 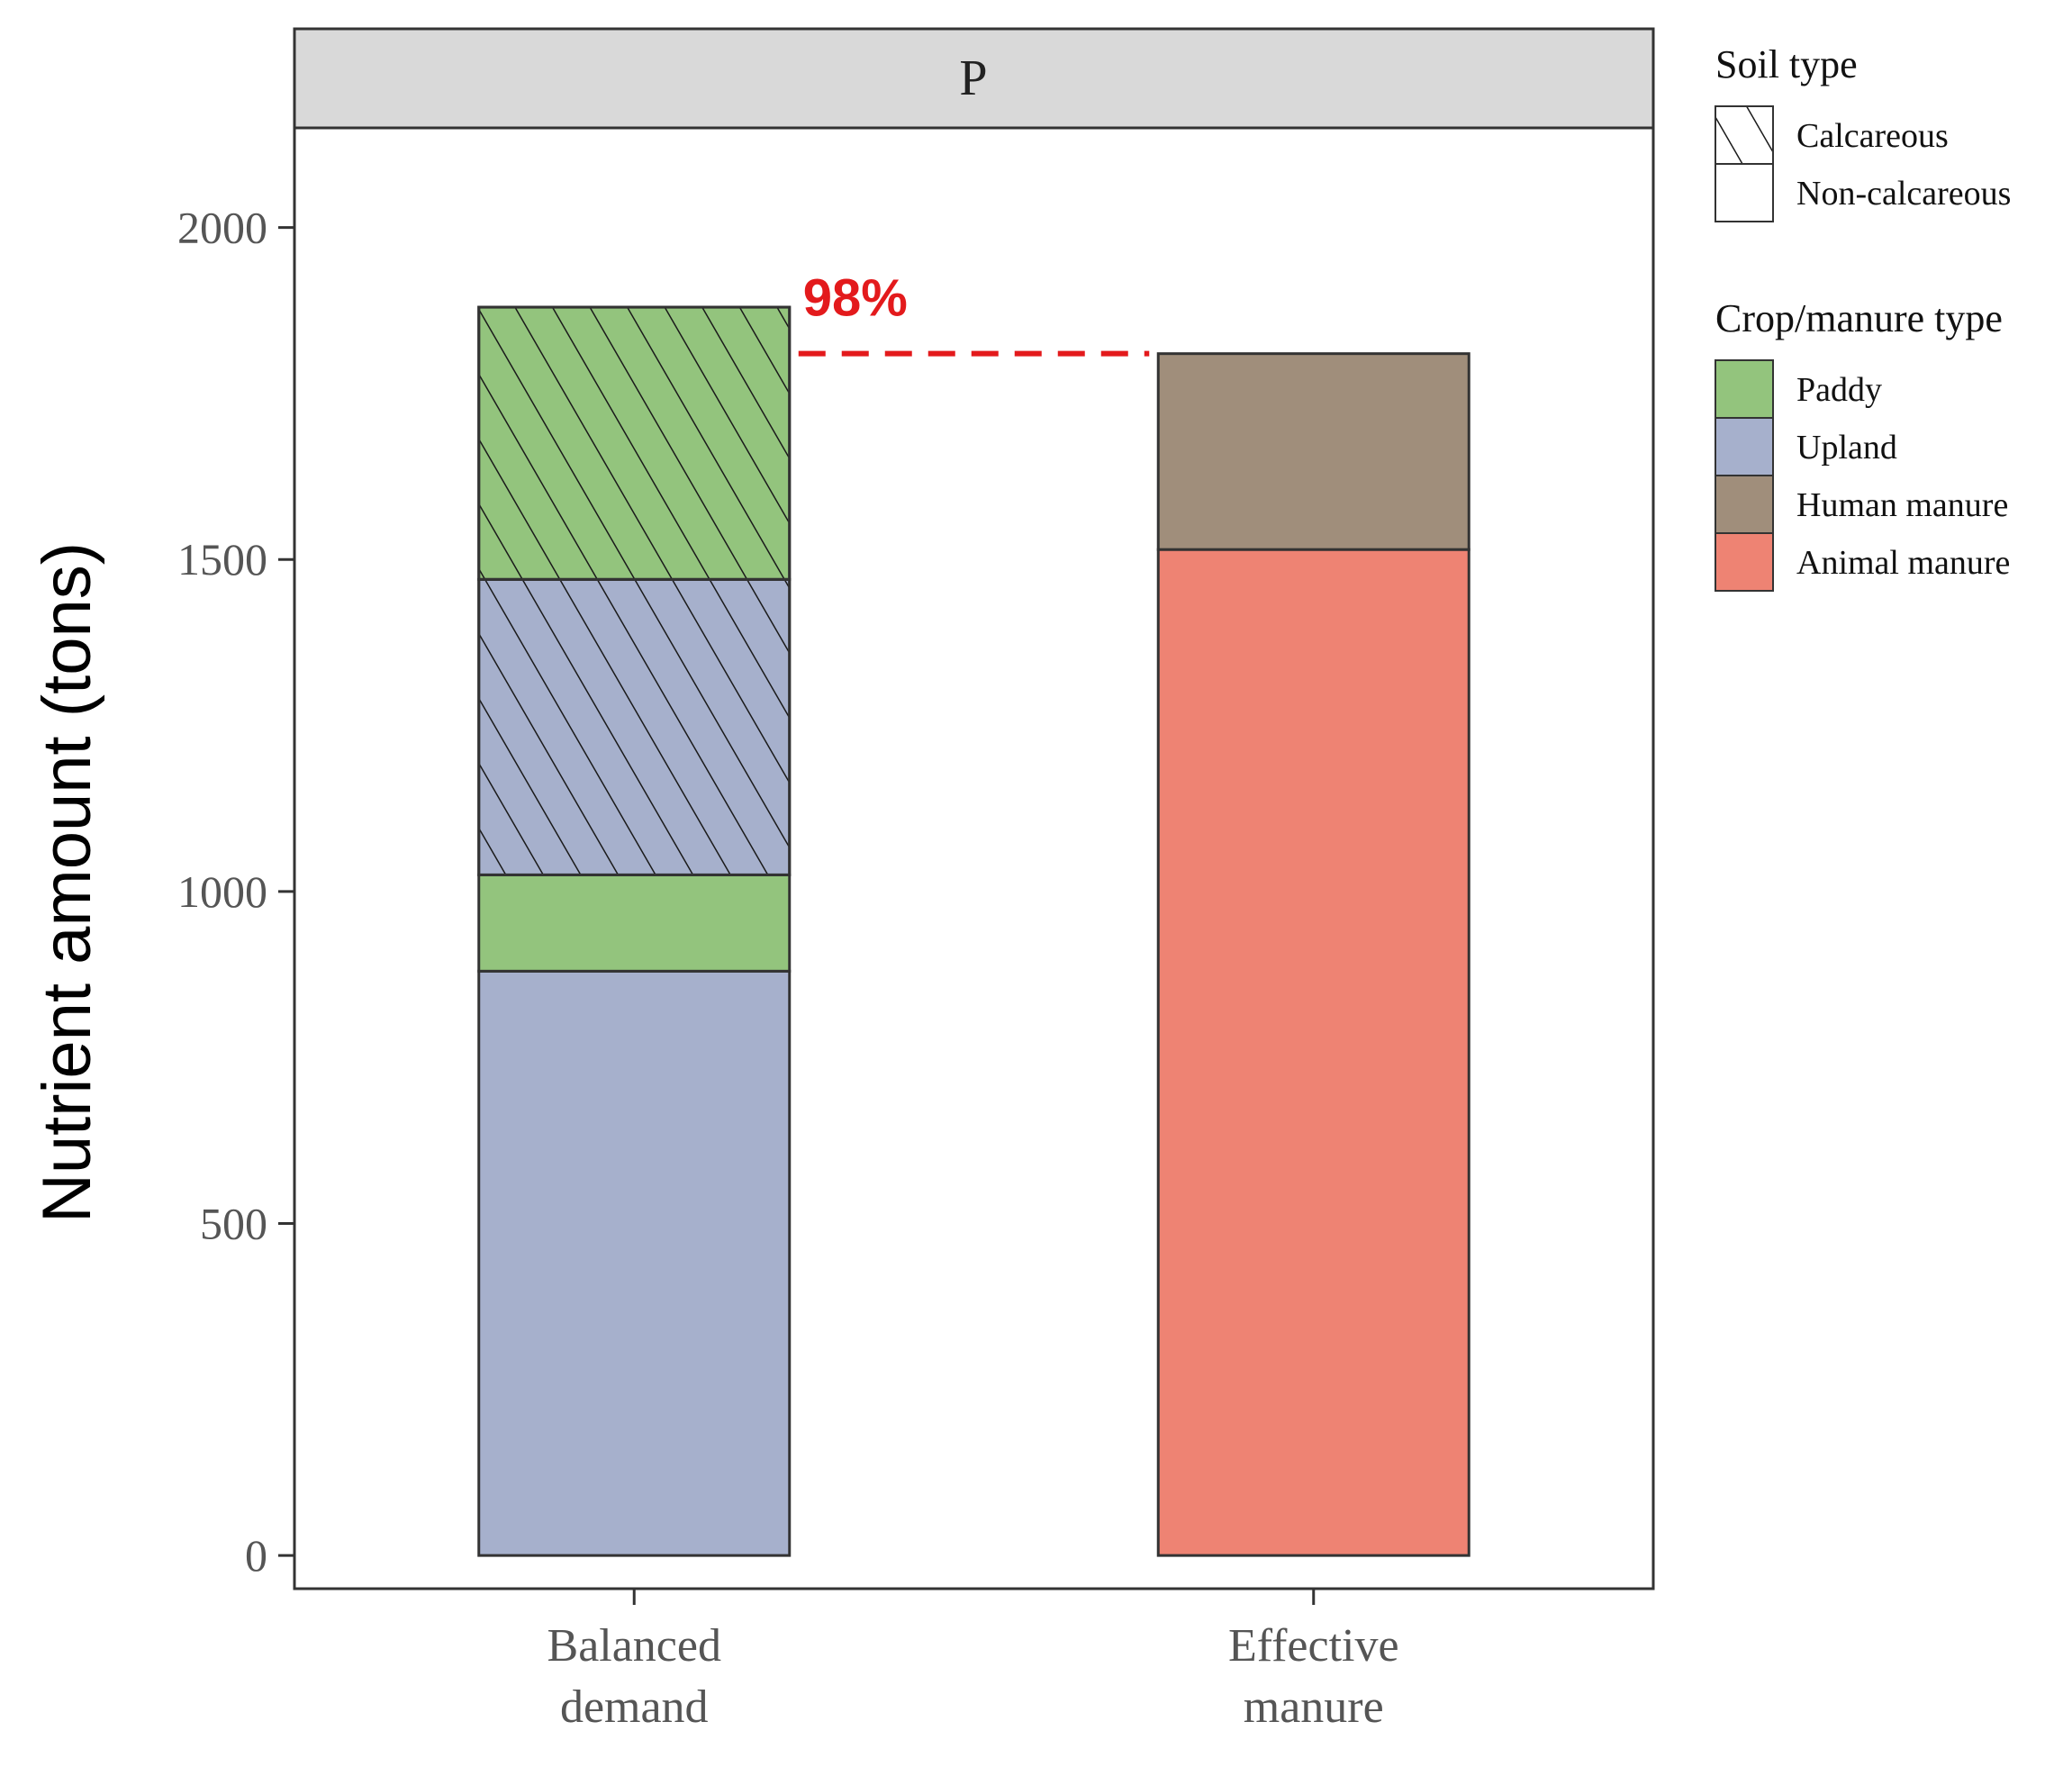 What do you see at coordinates (974, 313) in the screenshot?
I see `annotation: 98%` at bounding box center [974, 313].